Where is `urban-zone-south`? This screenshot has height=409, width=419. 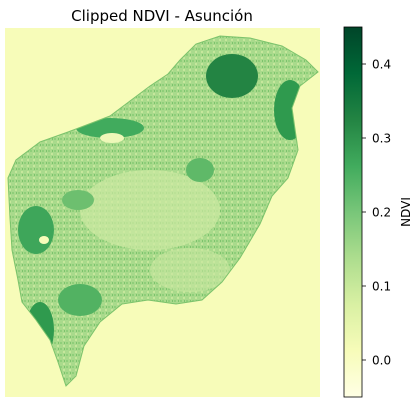
urban-zone-south is located at coordinates (190, 270).